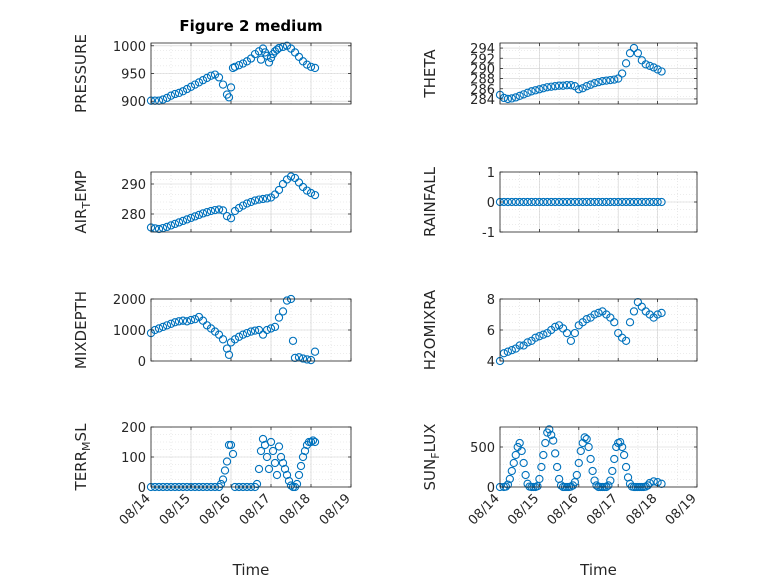  I want to click on chart-panel-0: 900 950 1000 PRESSURE Figure 2 medium, so click(212, 65).